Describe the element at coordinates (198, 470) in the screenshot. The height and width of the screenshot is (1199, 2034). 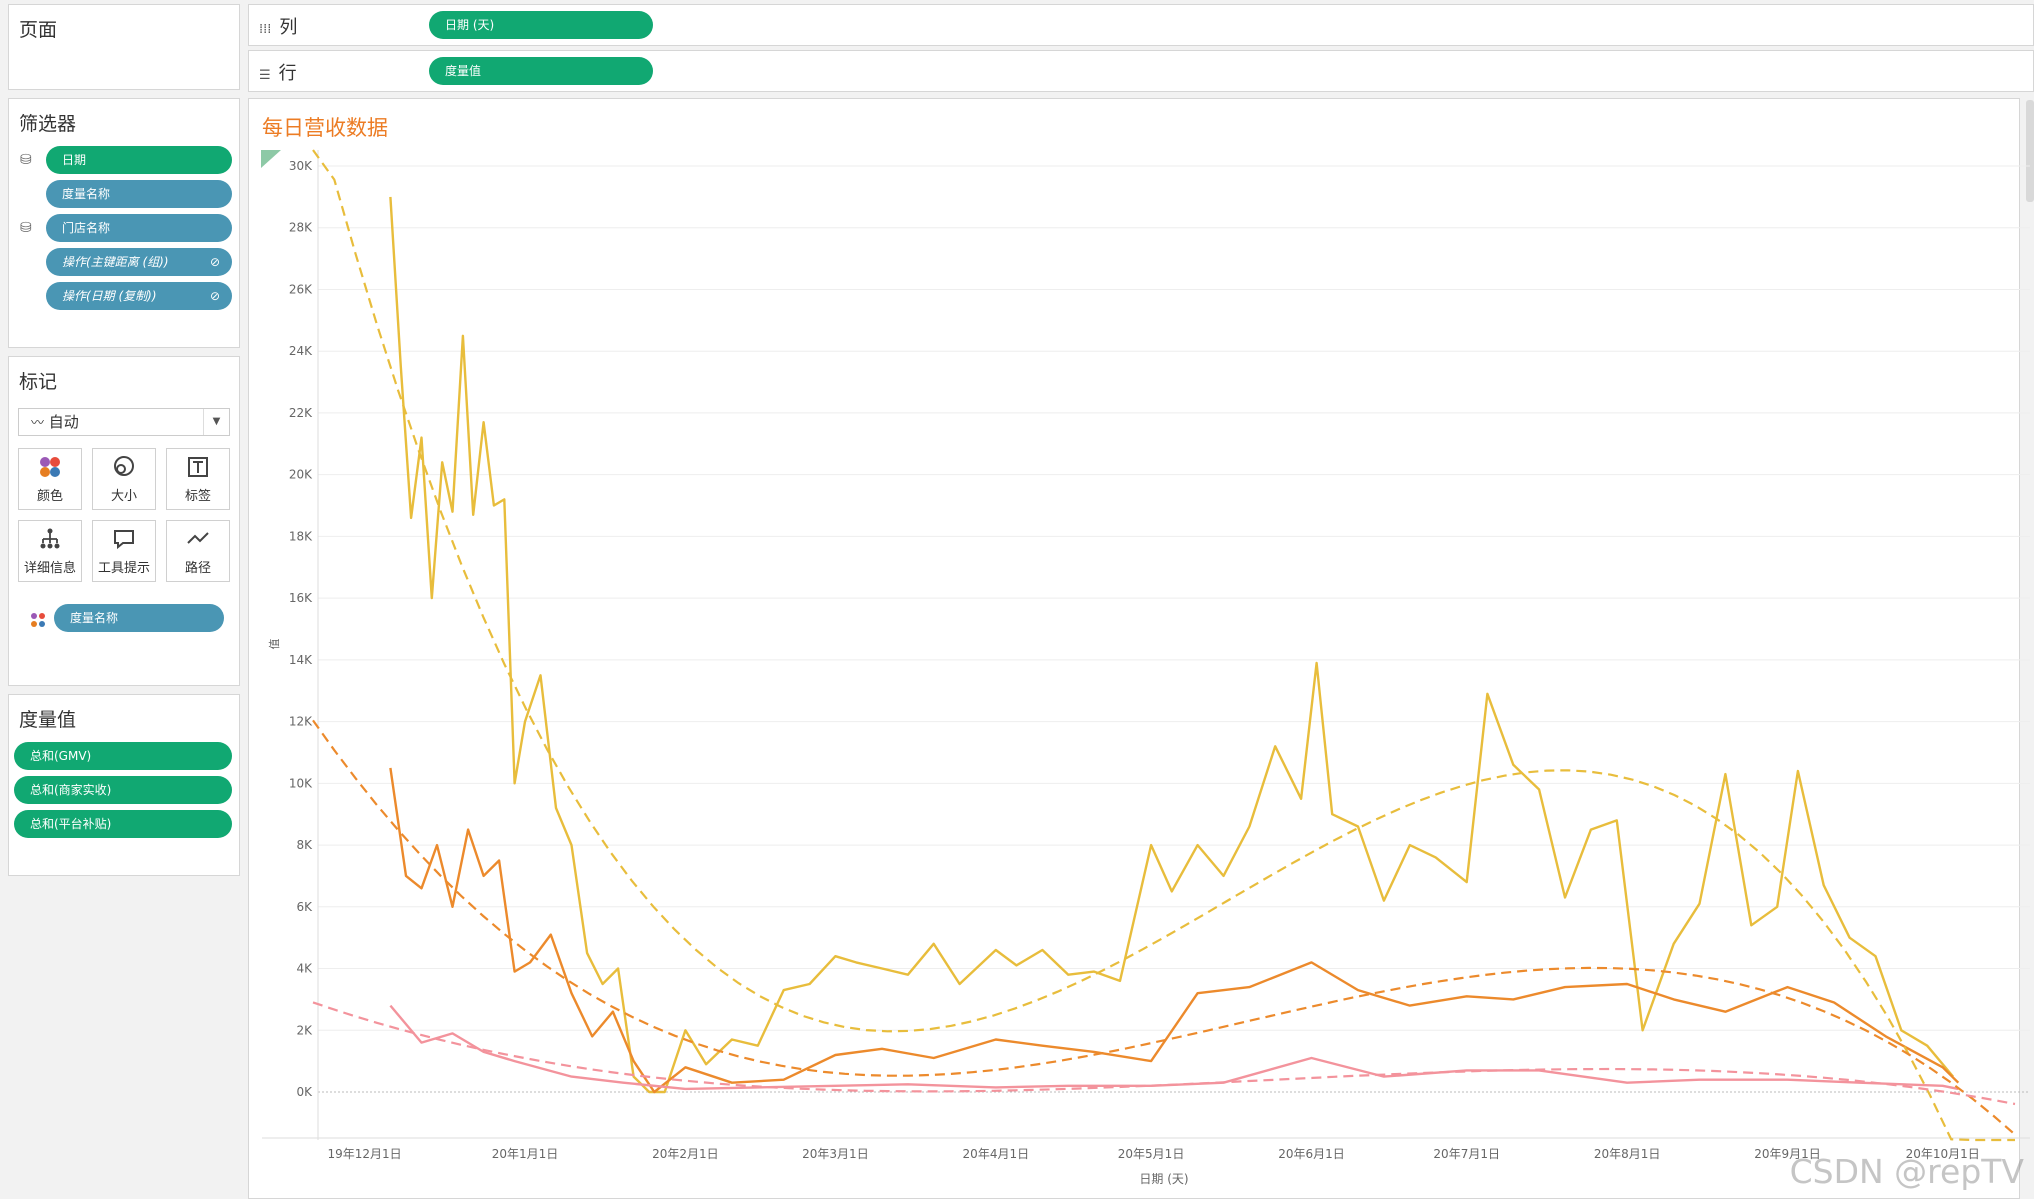
I see `label-icon` at that location.